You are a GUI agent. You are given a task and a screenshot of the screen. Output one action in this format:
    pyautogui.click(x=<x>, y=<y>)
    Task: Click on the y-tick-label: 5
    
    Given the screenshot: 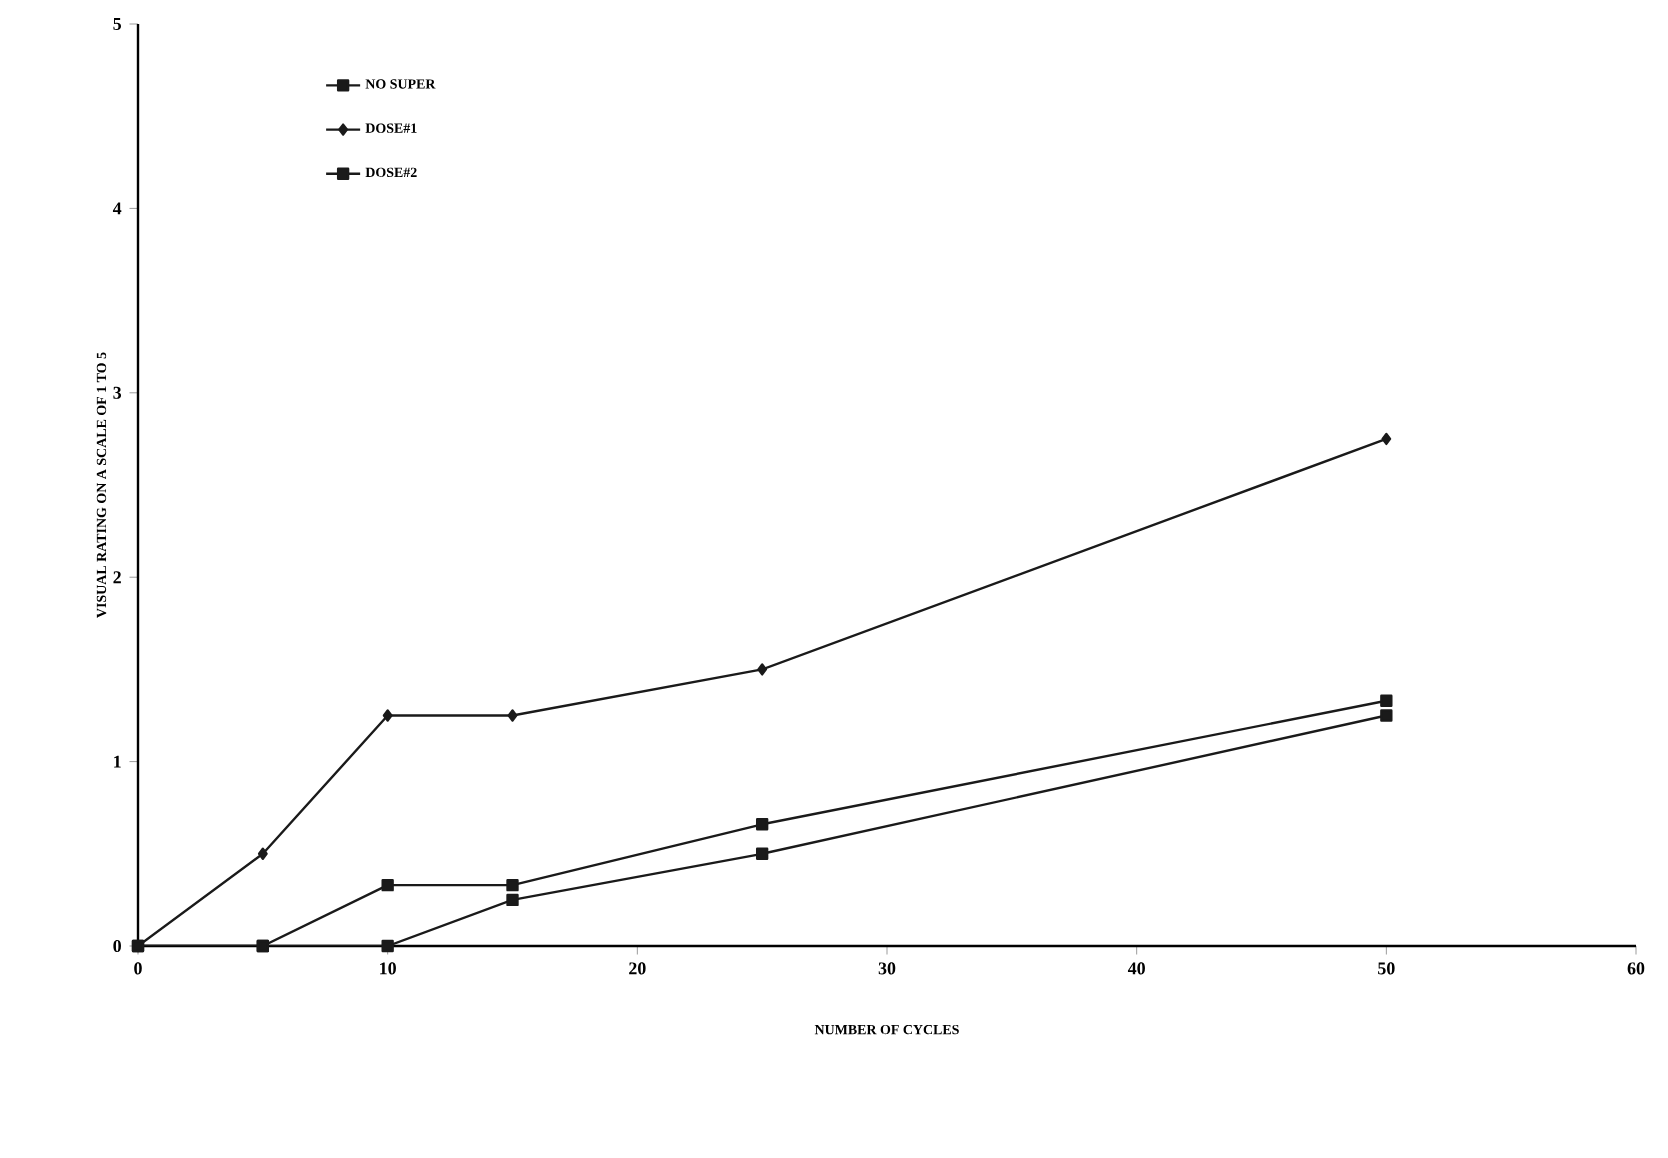 What is the action you would take?
    pyautogui.click(x=117, y=24)
    